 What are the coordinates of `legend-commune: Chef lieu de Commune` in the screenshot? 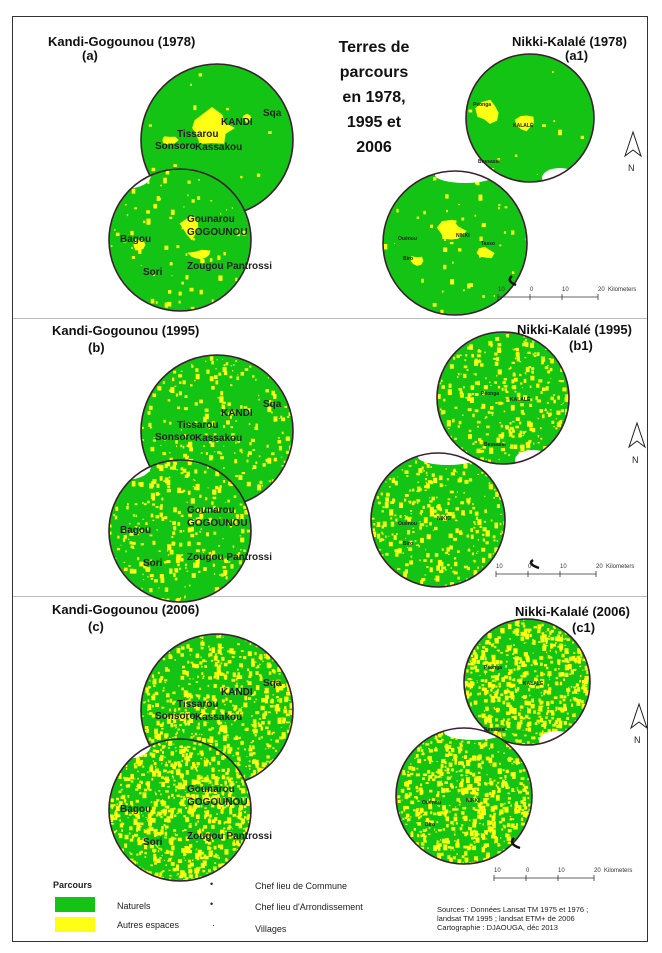 It's located at (301, 886).